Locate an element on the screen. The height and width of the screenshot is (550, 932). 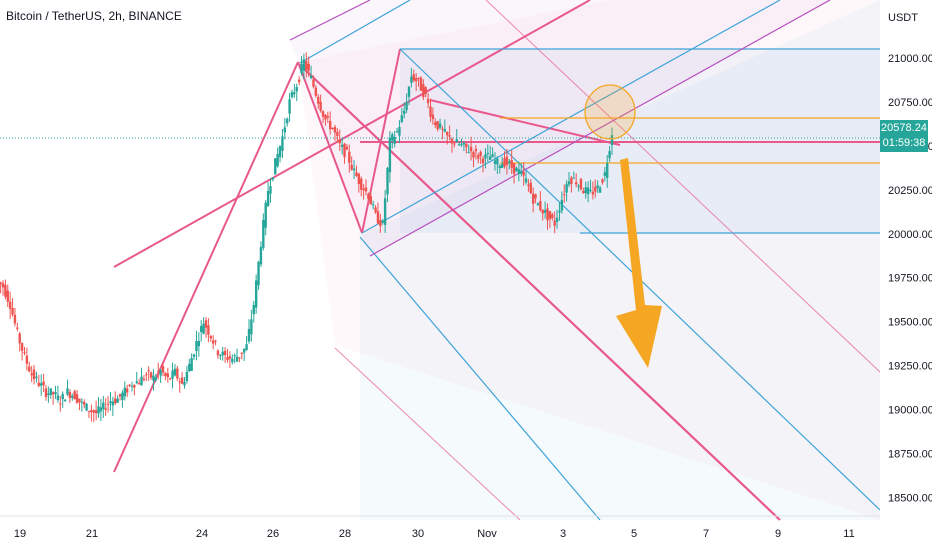
time-tick-label: 11 is located at coordinates (848, 534).